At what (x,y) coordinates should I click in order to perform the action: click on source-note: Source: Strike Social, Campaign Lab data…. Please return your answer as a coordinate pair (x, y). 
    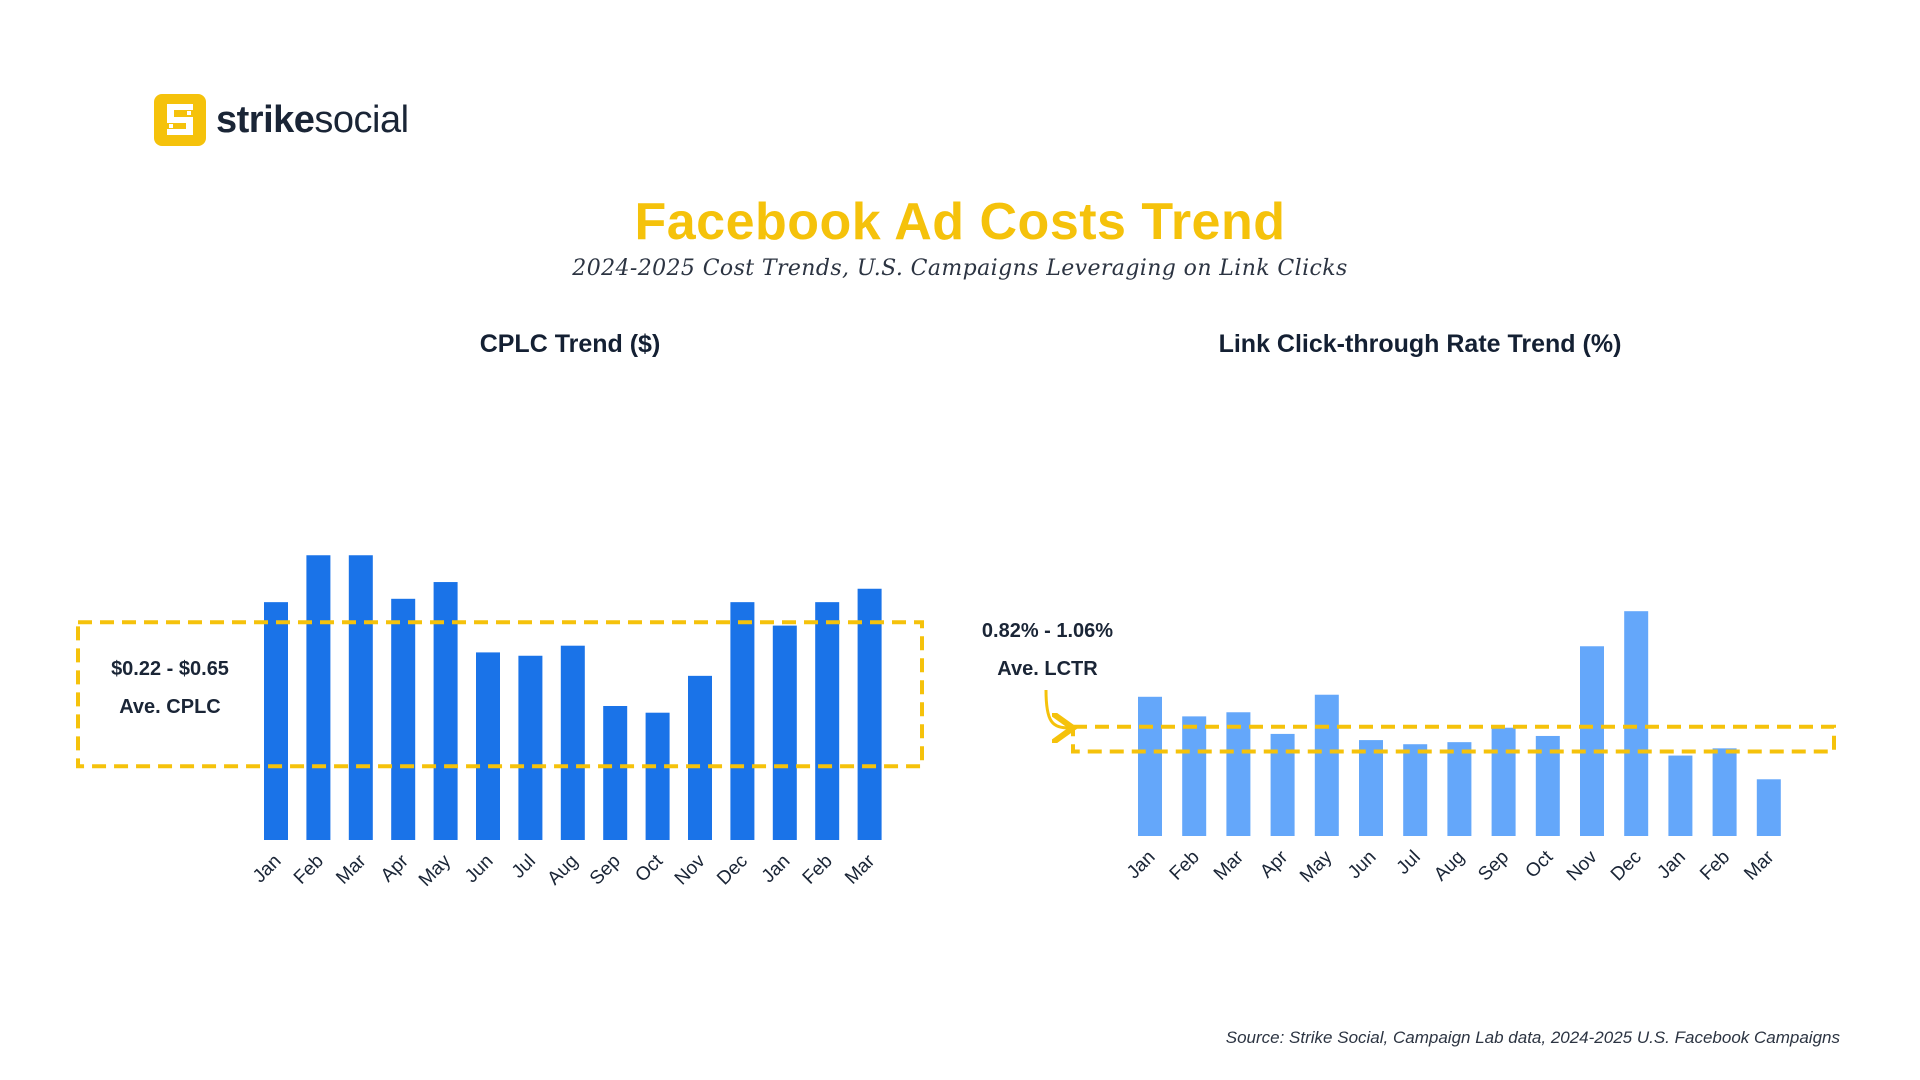
    Looking at the image, I should click on (1532, 1037).